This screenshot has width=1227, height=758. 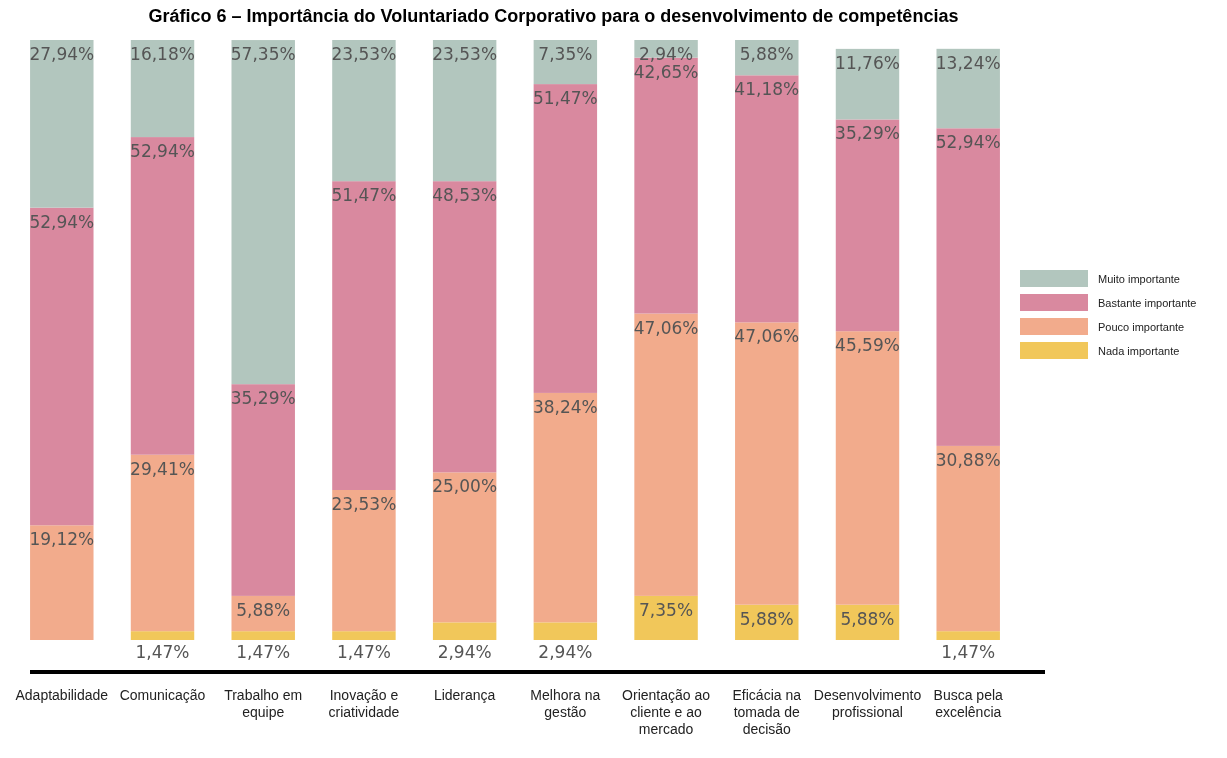 I want to click on data-label: 42,65%, so click(x=666, y=71).